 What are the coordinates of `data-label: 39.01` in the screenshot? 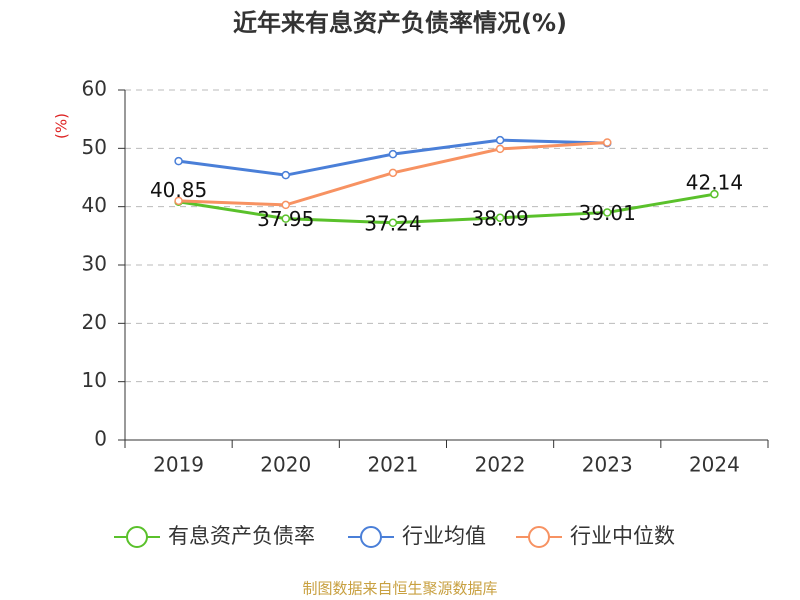 It's located at (607, 213).